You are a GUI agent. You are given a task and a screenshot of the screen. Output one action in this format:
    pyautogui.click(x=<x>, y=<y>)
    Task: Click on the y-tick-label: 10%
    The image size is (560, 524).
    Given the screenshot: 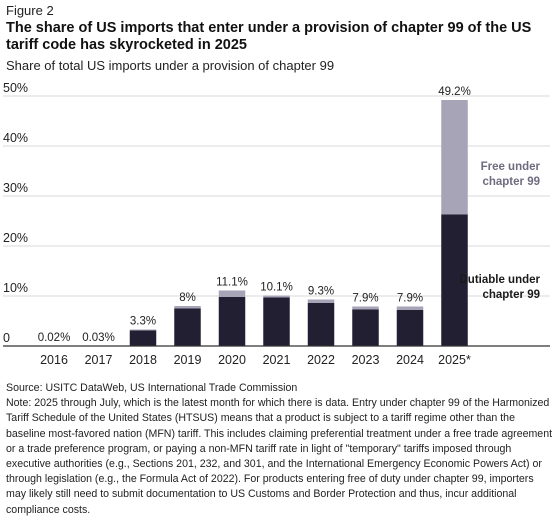 What is the action you would take?
    pyautogui.click(x=15, y=288)
    